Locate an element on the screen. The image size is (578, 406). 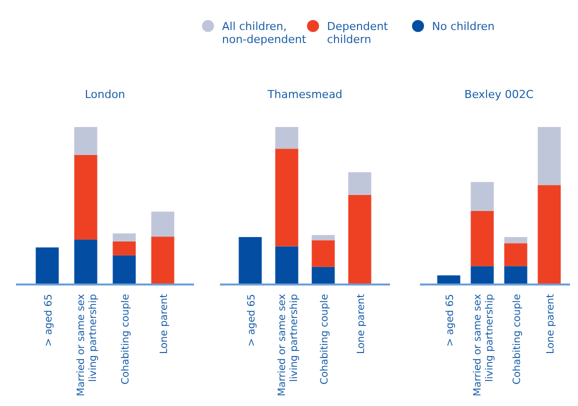
legend-label: All children, non-dependent is located at coordinates (264, 33).